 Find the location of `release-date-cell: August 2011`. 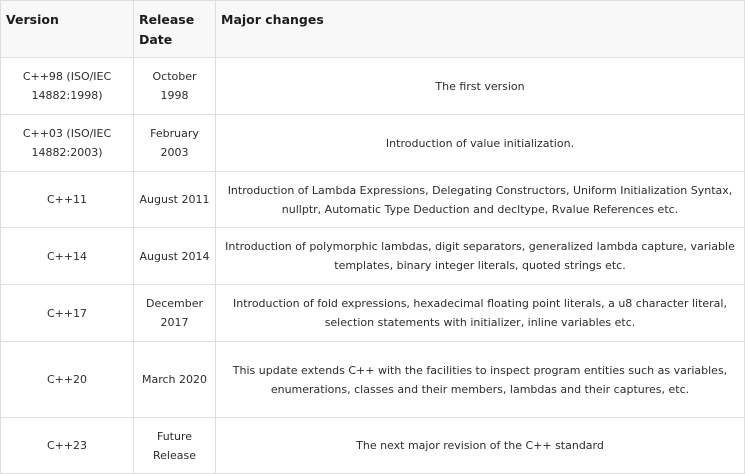

release-date-cell: August 2011 is located at coordinates (174, 199).